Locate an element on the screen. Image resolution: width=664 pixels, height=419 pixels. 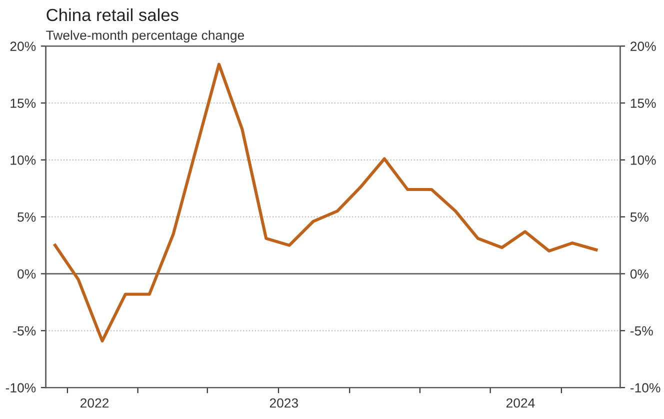
y-tick-label: 5% is located at coordinates (27, 217).